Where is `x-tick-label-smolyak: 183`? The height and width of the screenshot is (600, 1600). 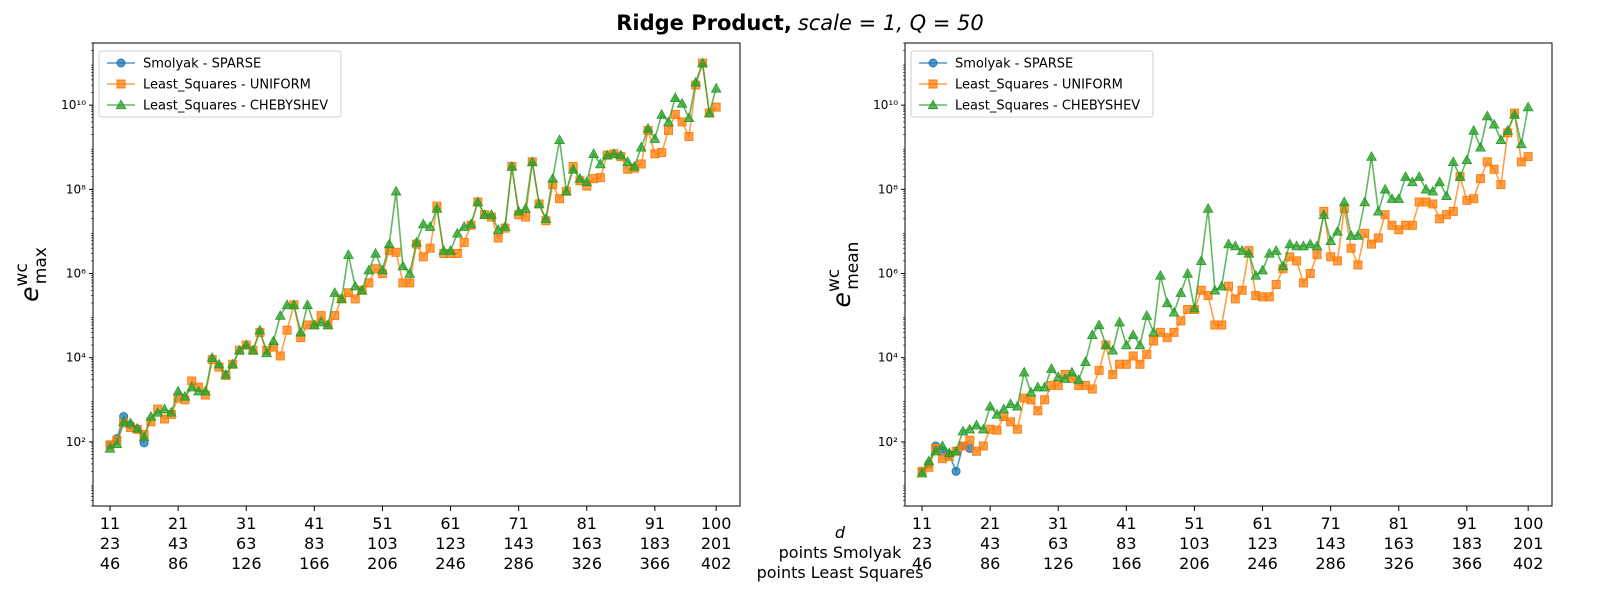
x-tick-label-smolyak: 183 is located at coordinates (1467, 543).